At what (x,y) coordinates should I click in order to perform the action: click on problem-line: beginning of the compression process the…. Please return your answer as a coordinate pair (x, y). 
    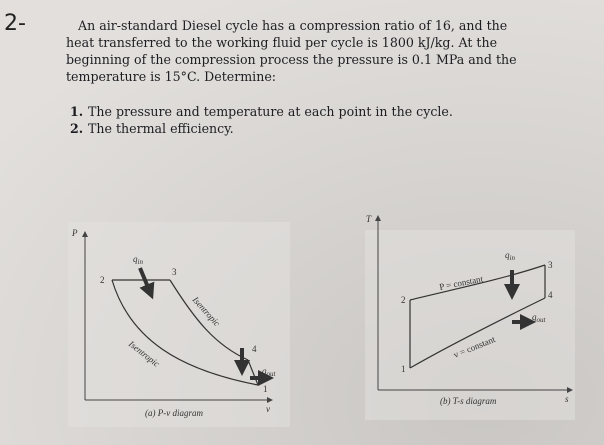
    Looking at the image, I should click on (291, 59).